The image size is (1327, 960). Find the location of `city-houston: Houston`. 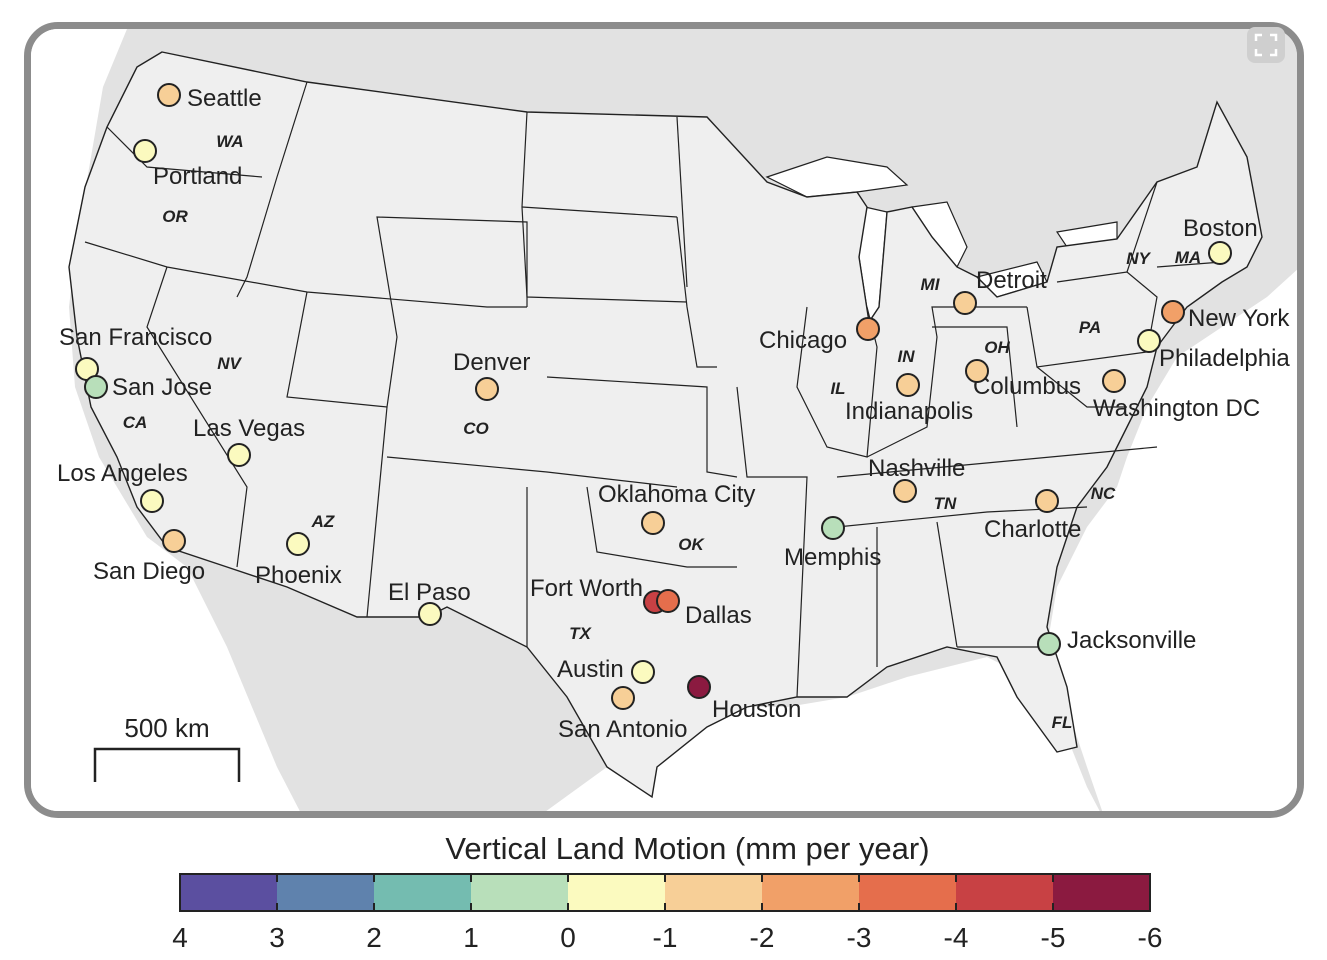

city-houston: Houston is located at coordinates (744, 699).